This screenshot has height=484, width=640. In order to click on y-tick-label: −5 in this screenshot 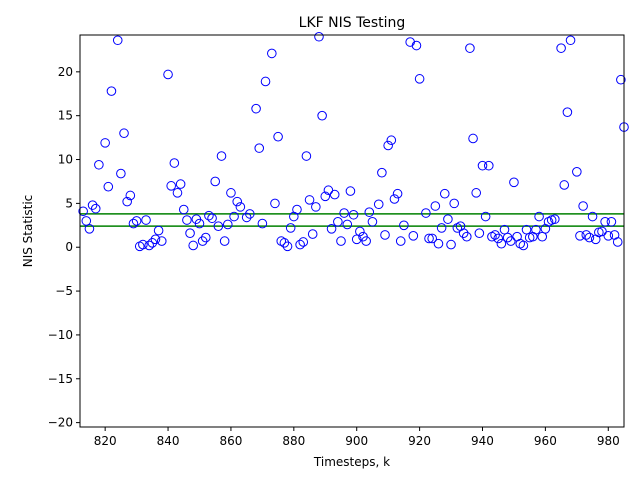, I will do `click(64, 291)`.